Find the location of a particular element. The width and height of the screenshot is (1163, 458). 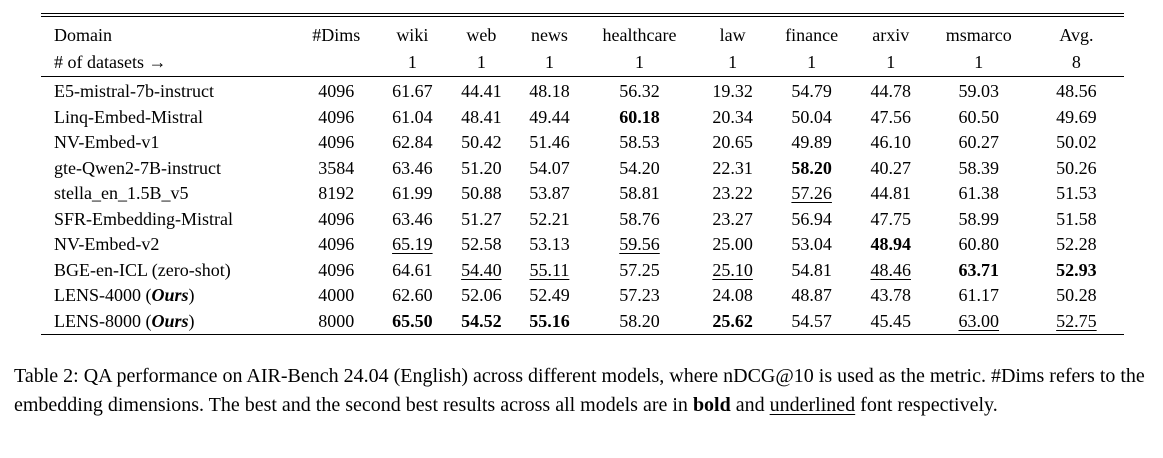

datasets-count-law: 1 is located at coordinates (733, 62).